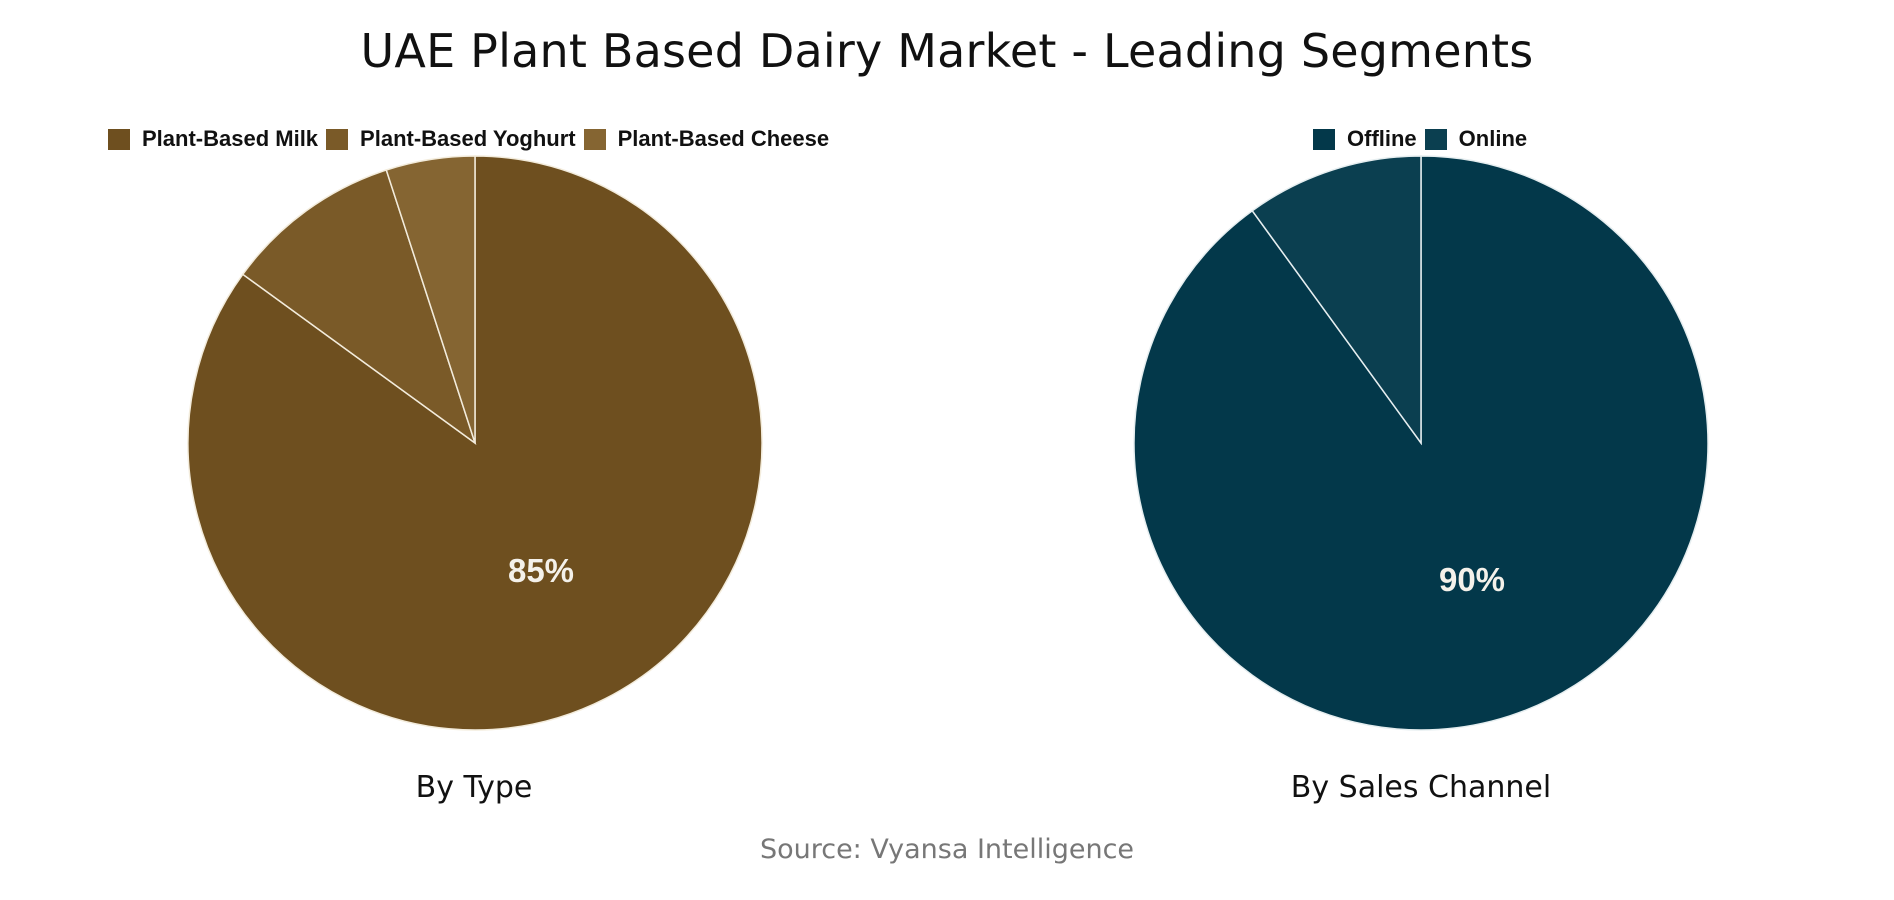 This screenshot has height=900, width=1894. What do you see at coordinates (230, 138) in the screenshot?
I see `legend-label: Plant-Based Milk` at bounding box center [230, 138].